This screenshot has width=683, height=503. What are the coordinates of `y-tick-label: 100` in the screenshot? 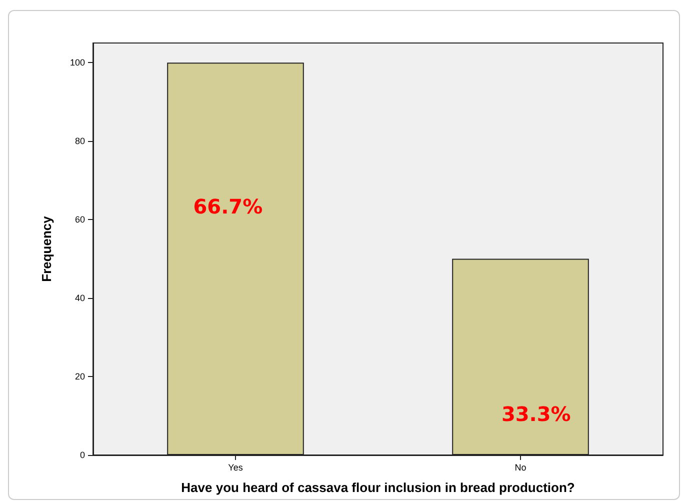 It's located at (77, 63).